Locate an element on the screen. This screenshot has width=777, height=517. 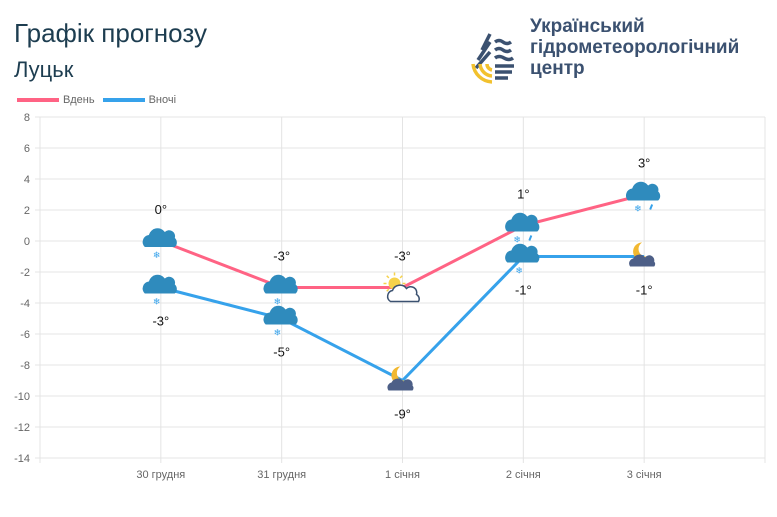
data-label: 3° is located at coordinates (644, 163).